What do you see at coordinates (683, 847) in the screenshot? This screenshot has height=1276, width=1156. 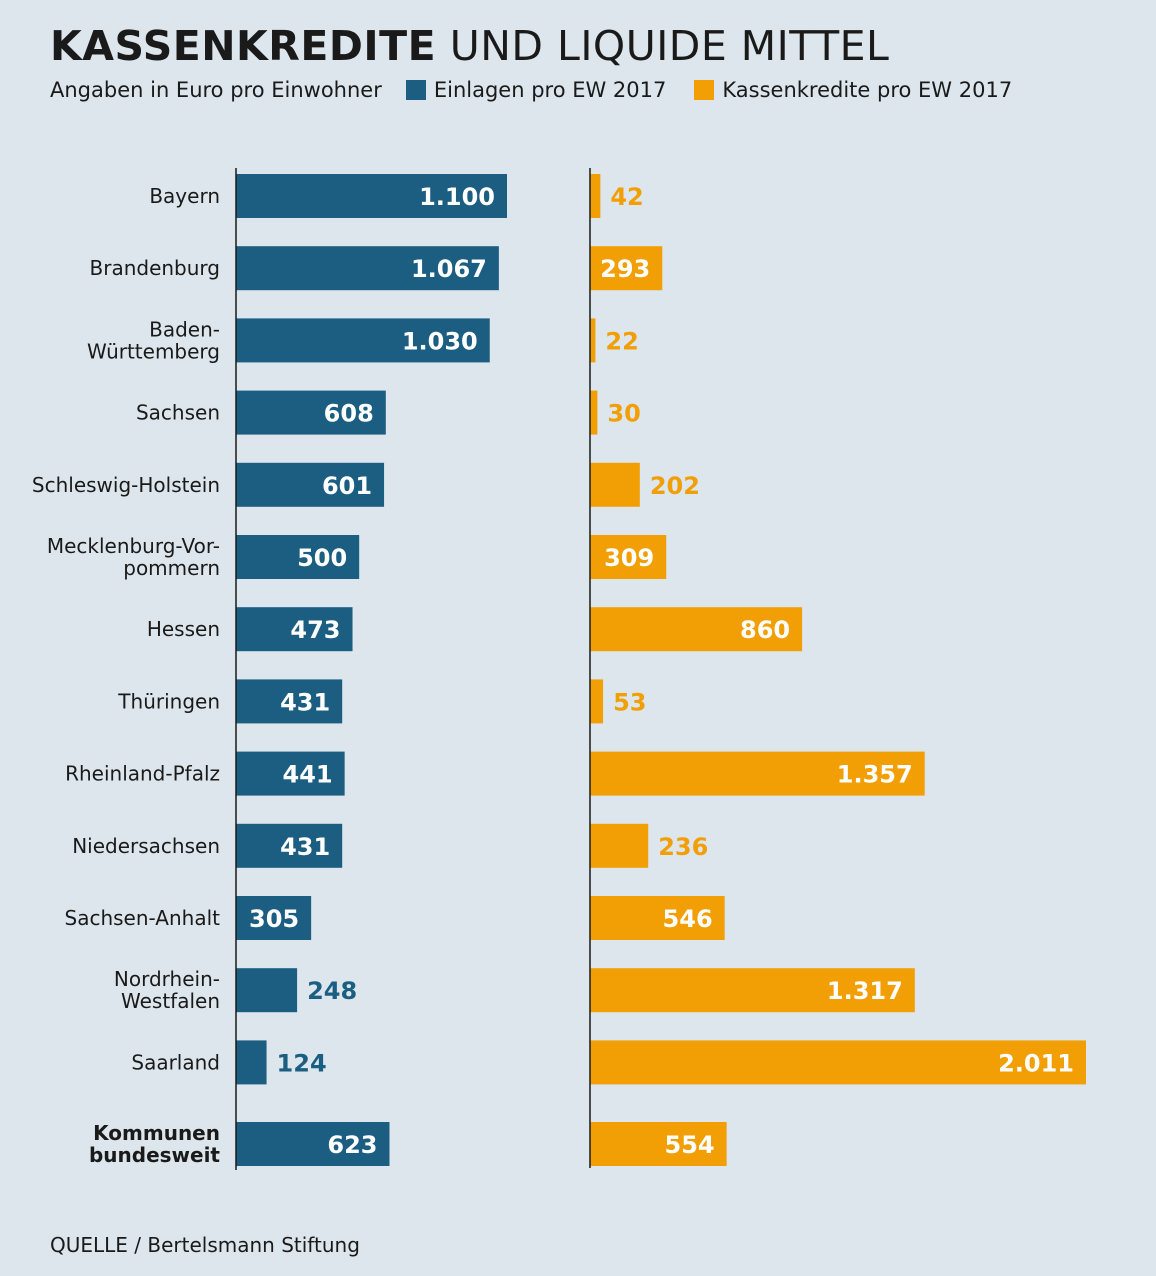 I see `value-label-kassenkredite: 236` at bounding box center [683, 847].